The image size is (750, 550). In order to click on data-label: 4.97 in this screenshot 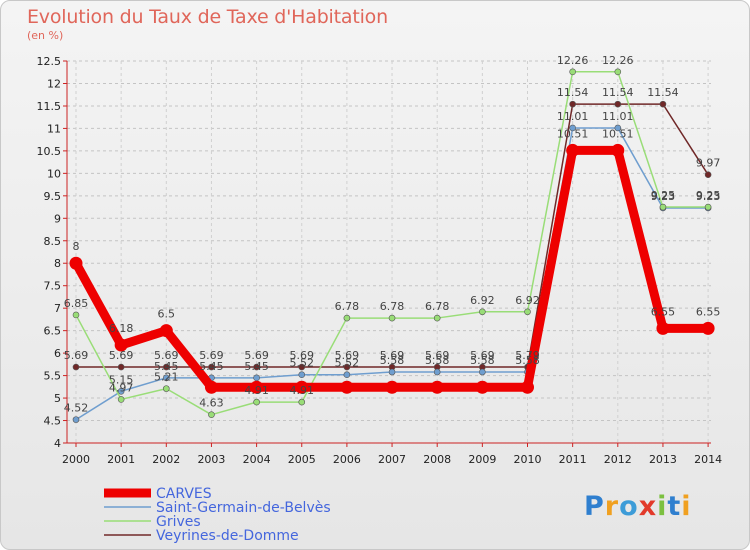, I will do `click(121, 387)`.